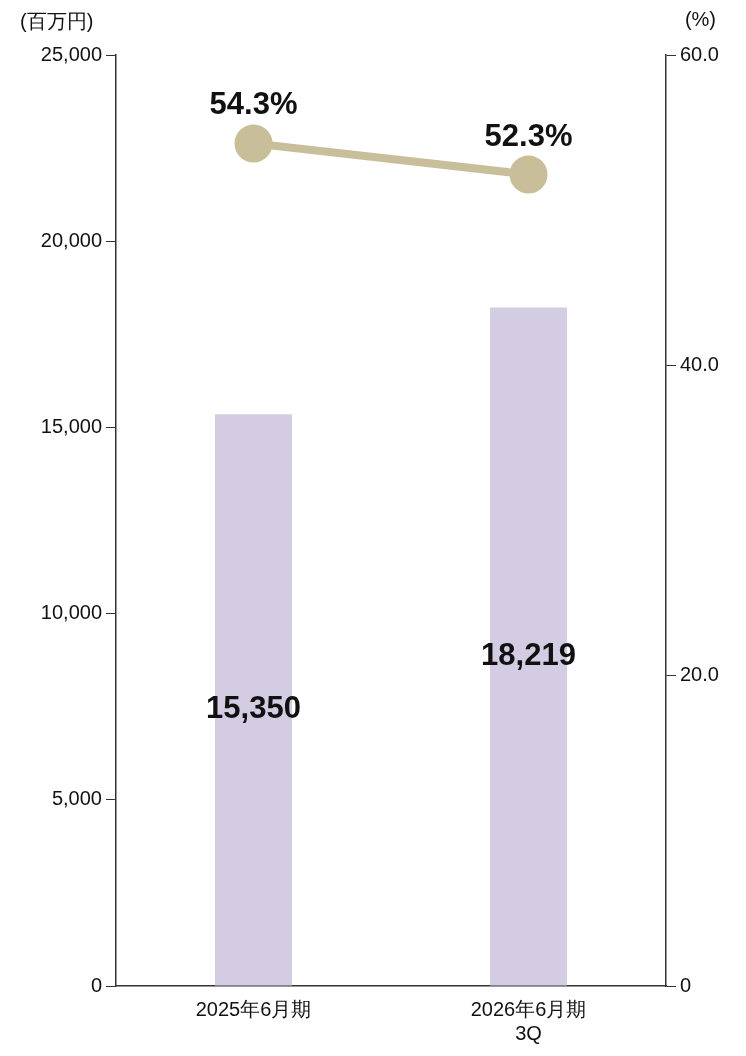 The image size is (746, 1056). Describe the element at coordinates (71, 53) in the screenshot. I see `y-tick-label: 25,000` at that location.